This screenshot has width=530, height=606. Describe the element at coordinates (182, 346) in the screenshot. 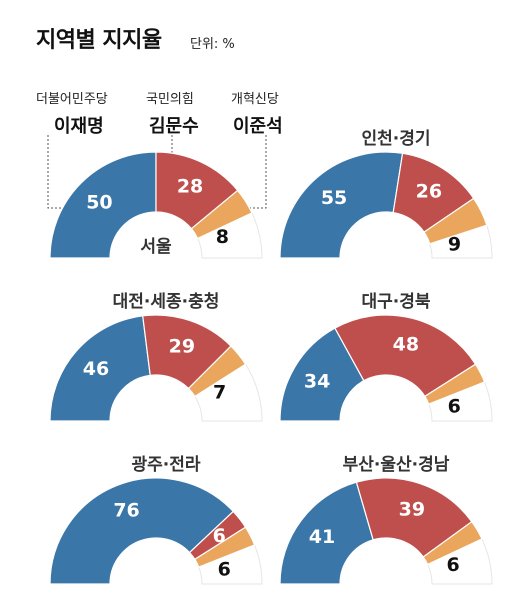

I see `value-label: 29` at that location.